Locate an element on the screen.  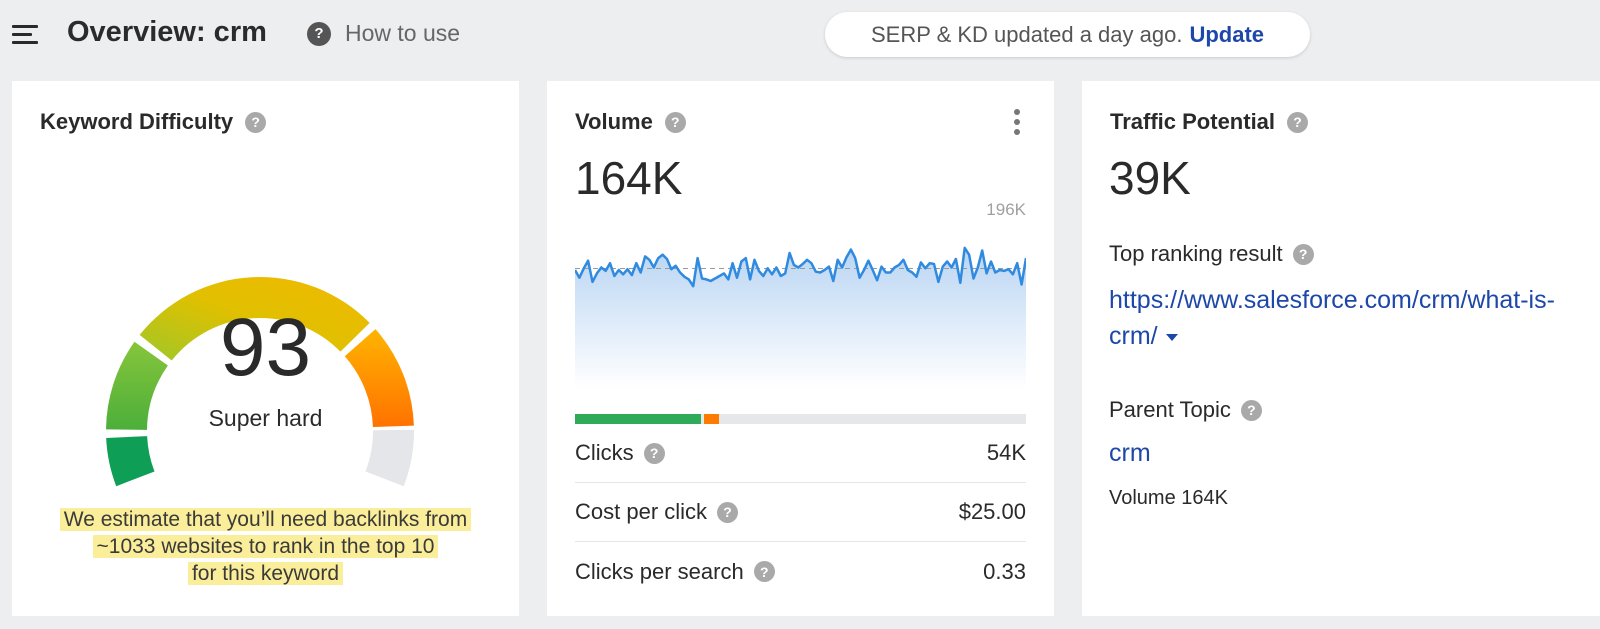
metric-label: Clicks per search is located at coordinates (659, 571).